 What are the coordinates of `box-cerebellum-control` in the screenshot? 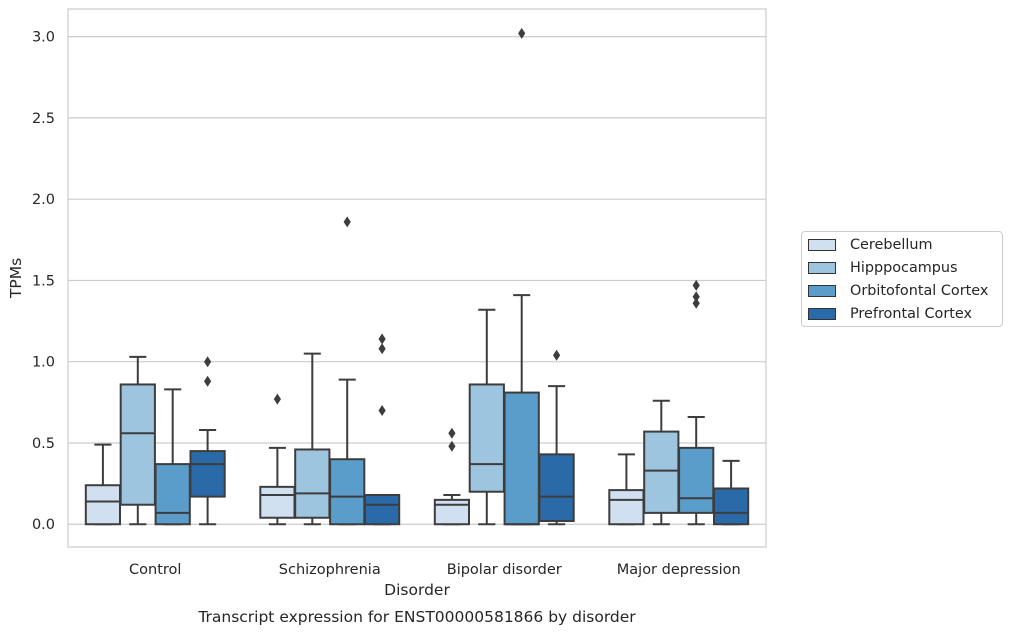 It's located at (103, 484).